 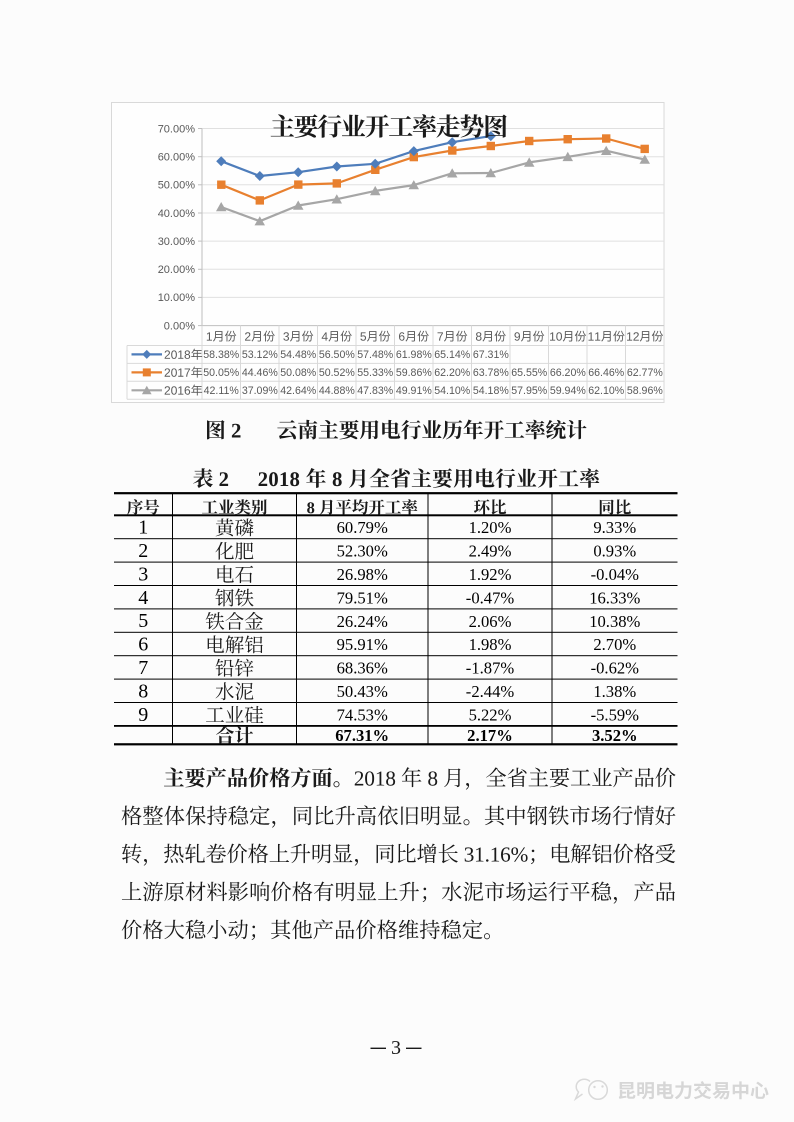 I want to click on svg-text: 44.46%, so click(x=260, y=373).